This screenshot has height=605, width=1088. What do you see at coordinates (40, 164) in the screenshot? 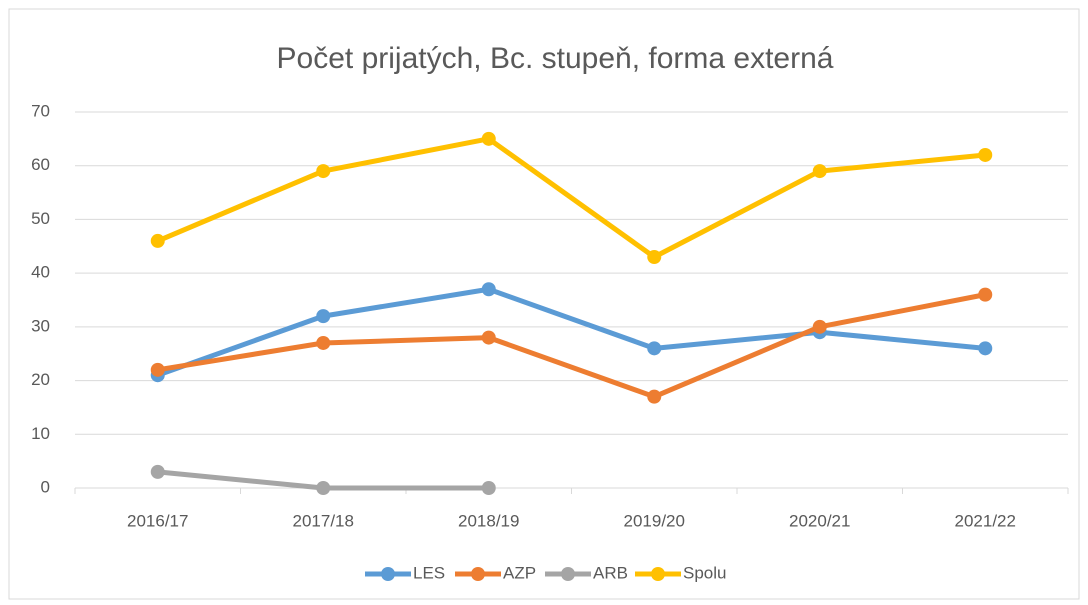
I see `y-tick-label: 60` at bounding box center [40, 164].